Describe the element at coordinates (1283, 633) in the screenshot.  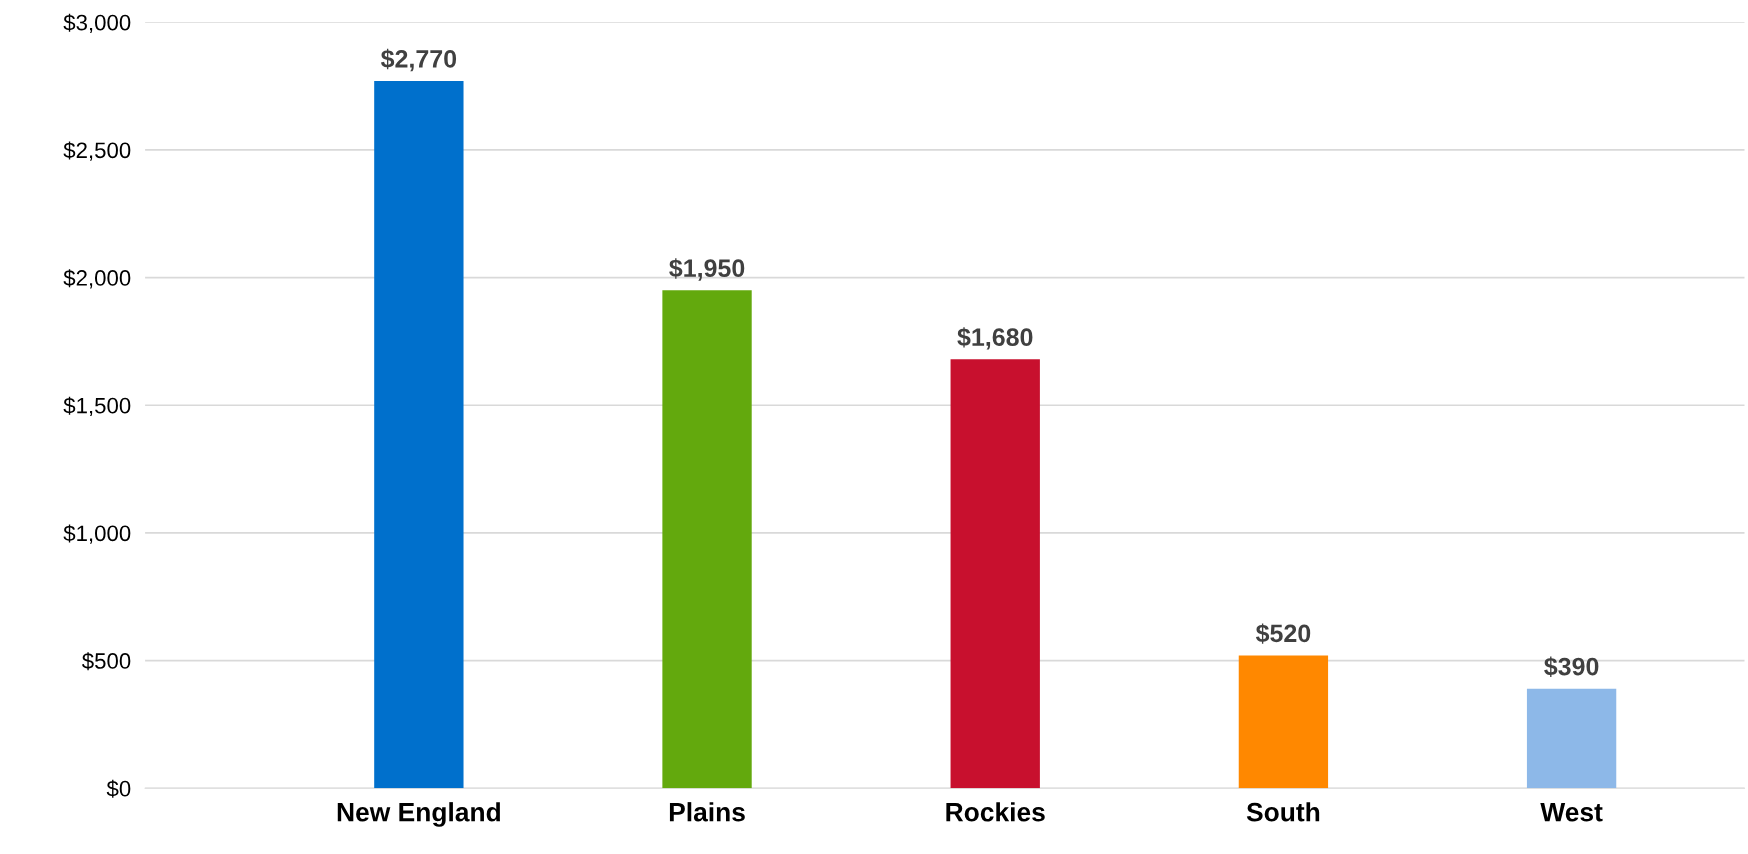
I see `data-label: $520` at that location.